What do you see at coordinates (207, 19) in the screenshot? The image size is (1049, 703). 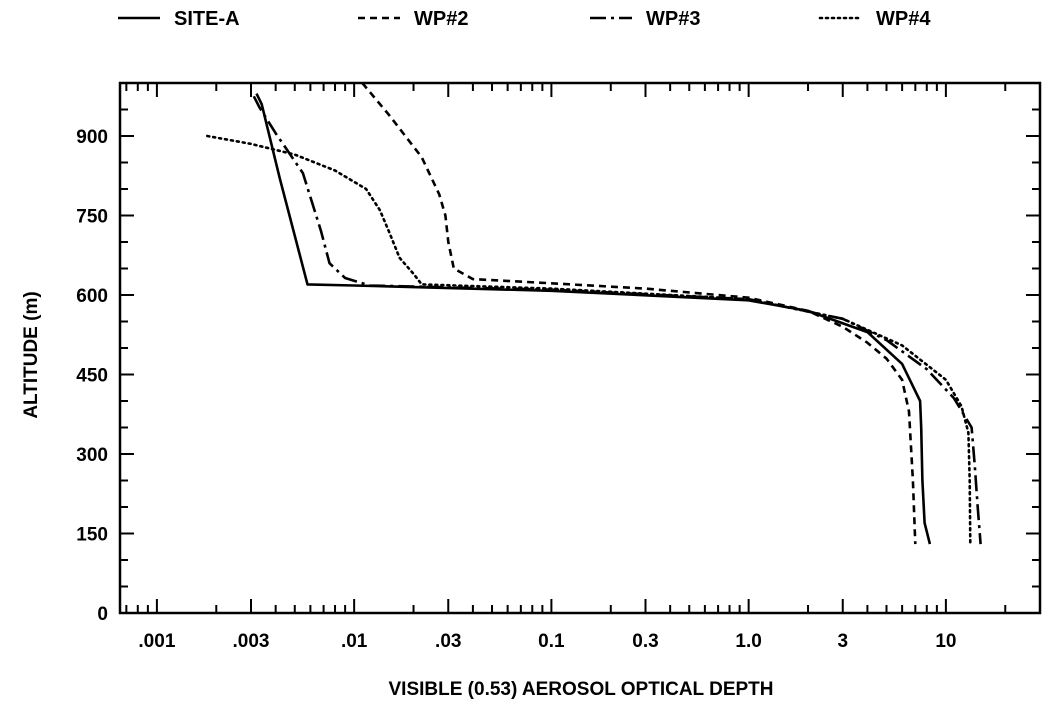 I see `legend-label-1: SITE-A` at bounding box center [207, 19].